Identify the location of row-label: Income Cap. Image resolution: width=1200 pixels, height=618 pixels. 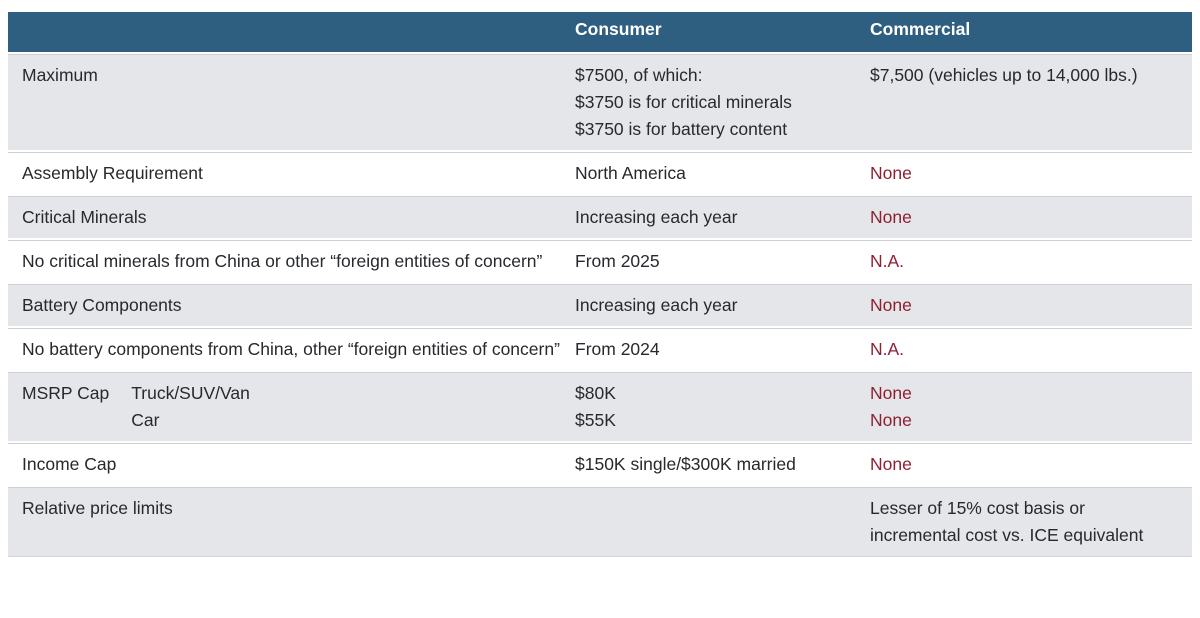
(69, 464).